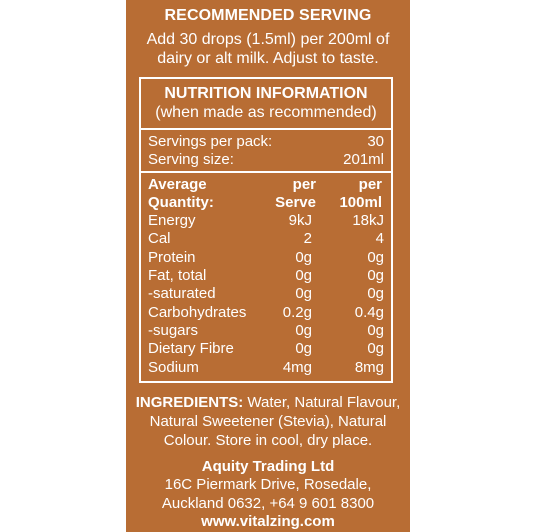 This screenshot has width=533, height=532. I want to click on website-link: www.vitalzing.com, so click(268, 521).